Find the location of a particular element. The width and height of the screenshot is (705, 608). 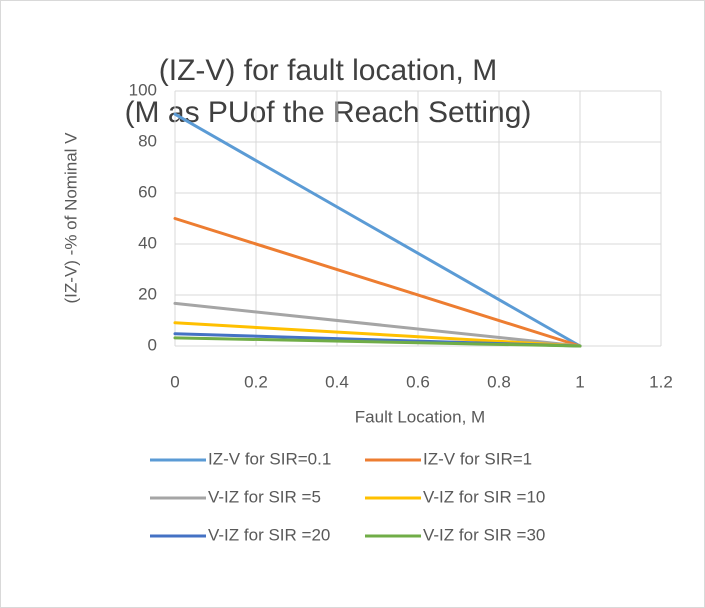

x-axis-label: Fault Location, M is located at coordinates (420, 416).